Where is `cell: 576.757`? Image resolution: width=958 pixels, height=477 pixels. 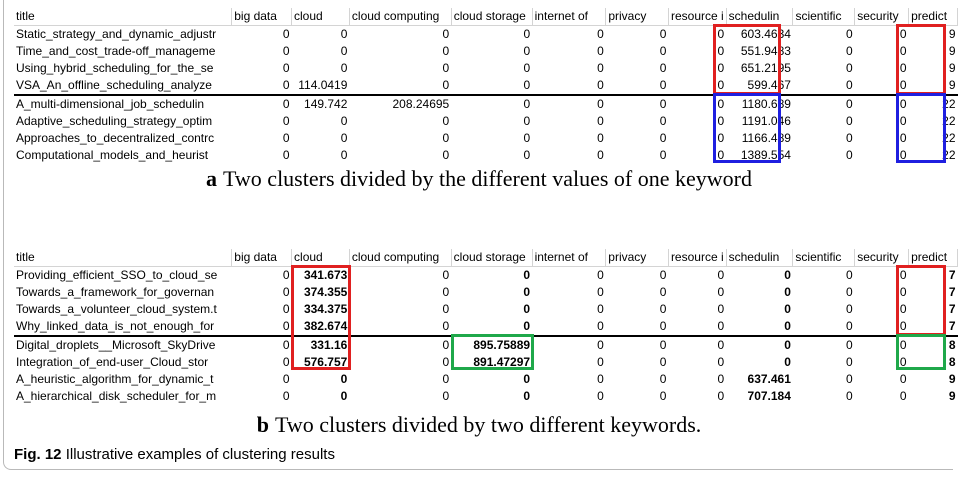
cell: 576.757 is located at coordinates (325, 362).